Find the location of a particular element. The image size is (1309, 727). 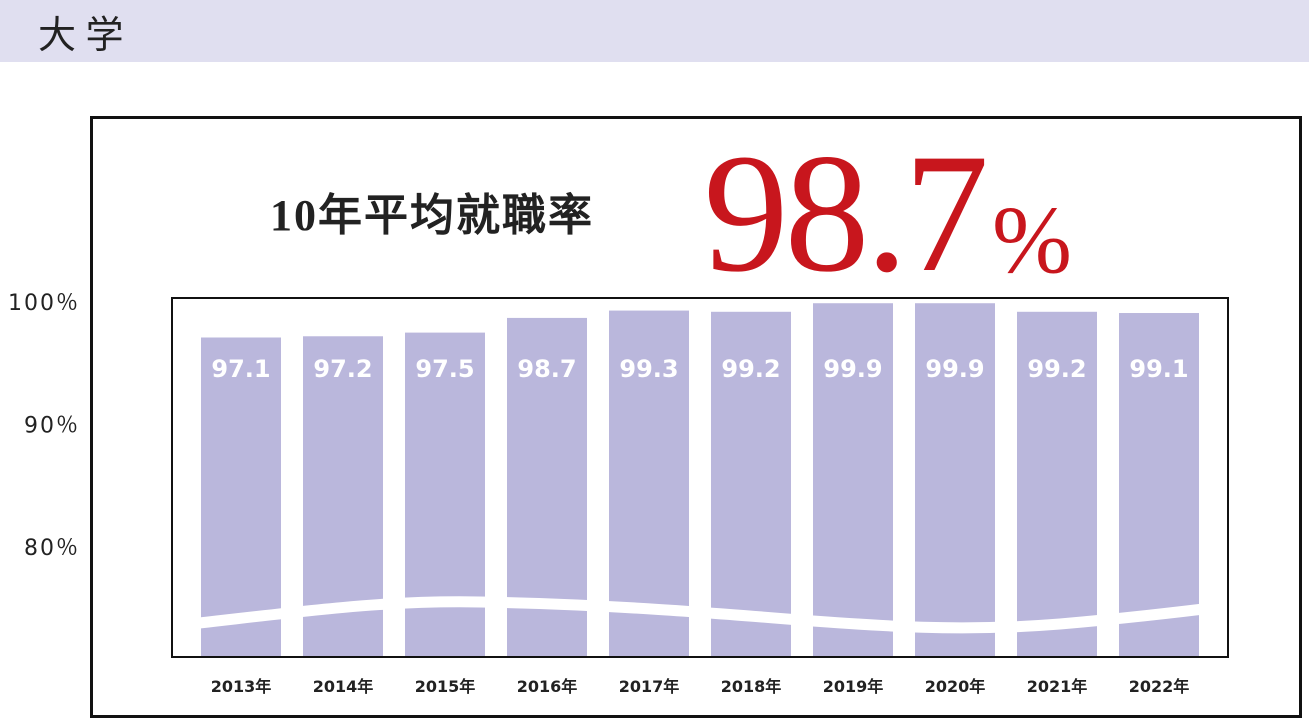

value-label: 99.1 is located at coordinates (1158, 369).